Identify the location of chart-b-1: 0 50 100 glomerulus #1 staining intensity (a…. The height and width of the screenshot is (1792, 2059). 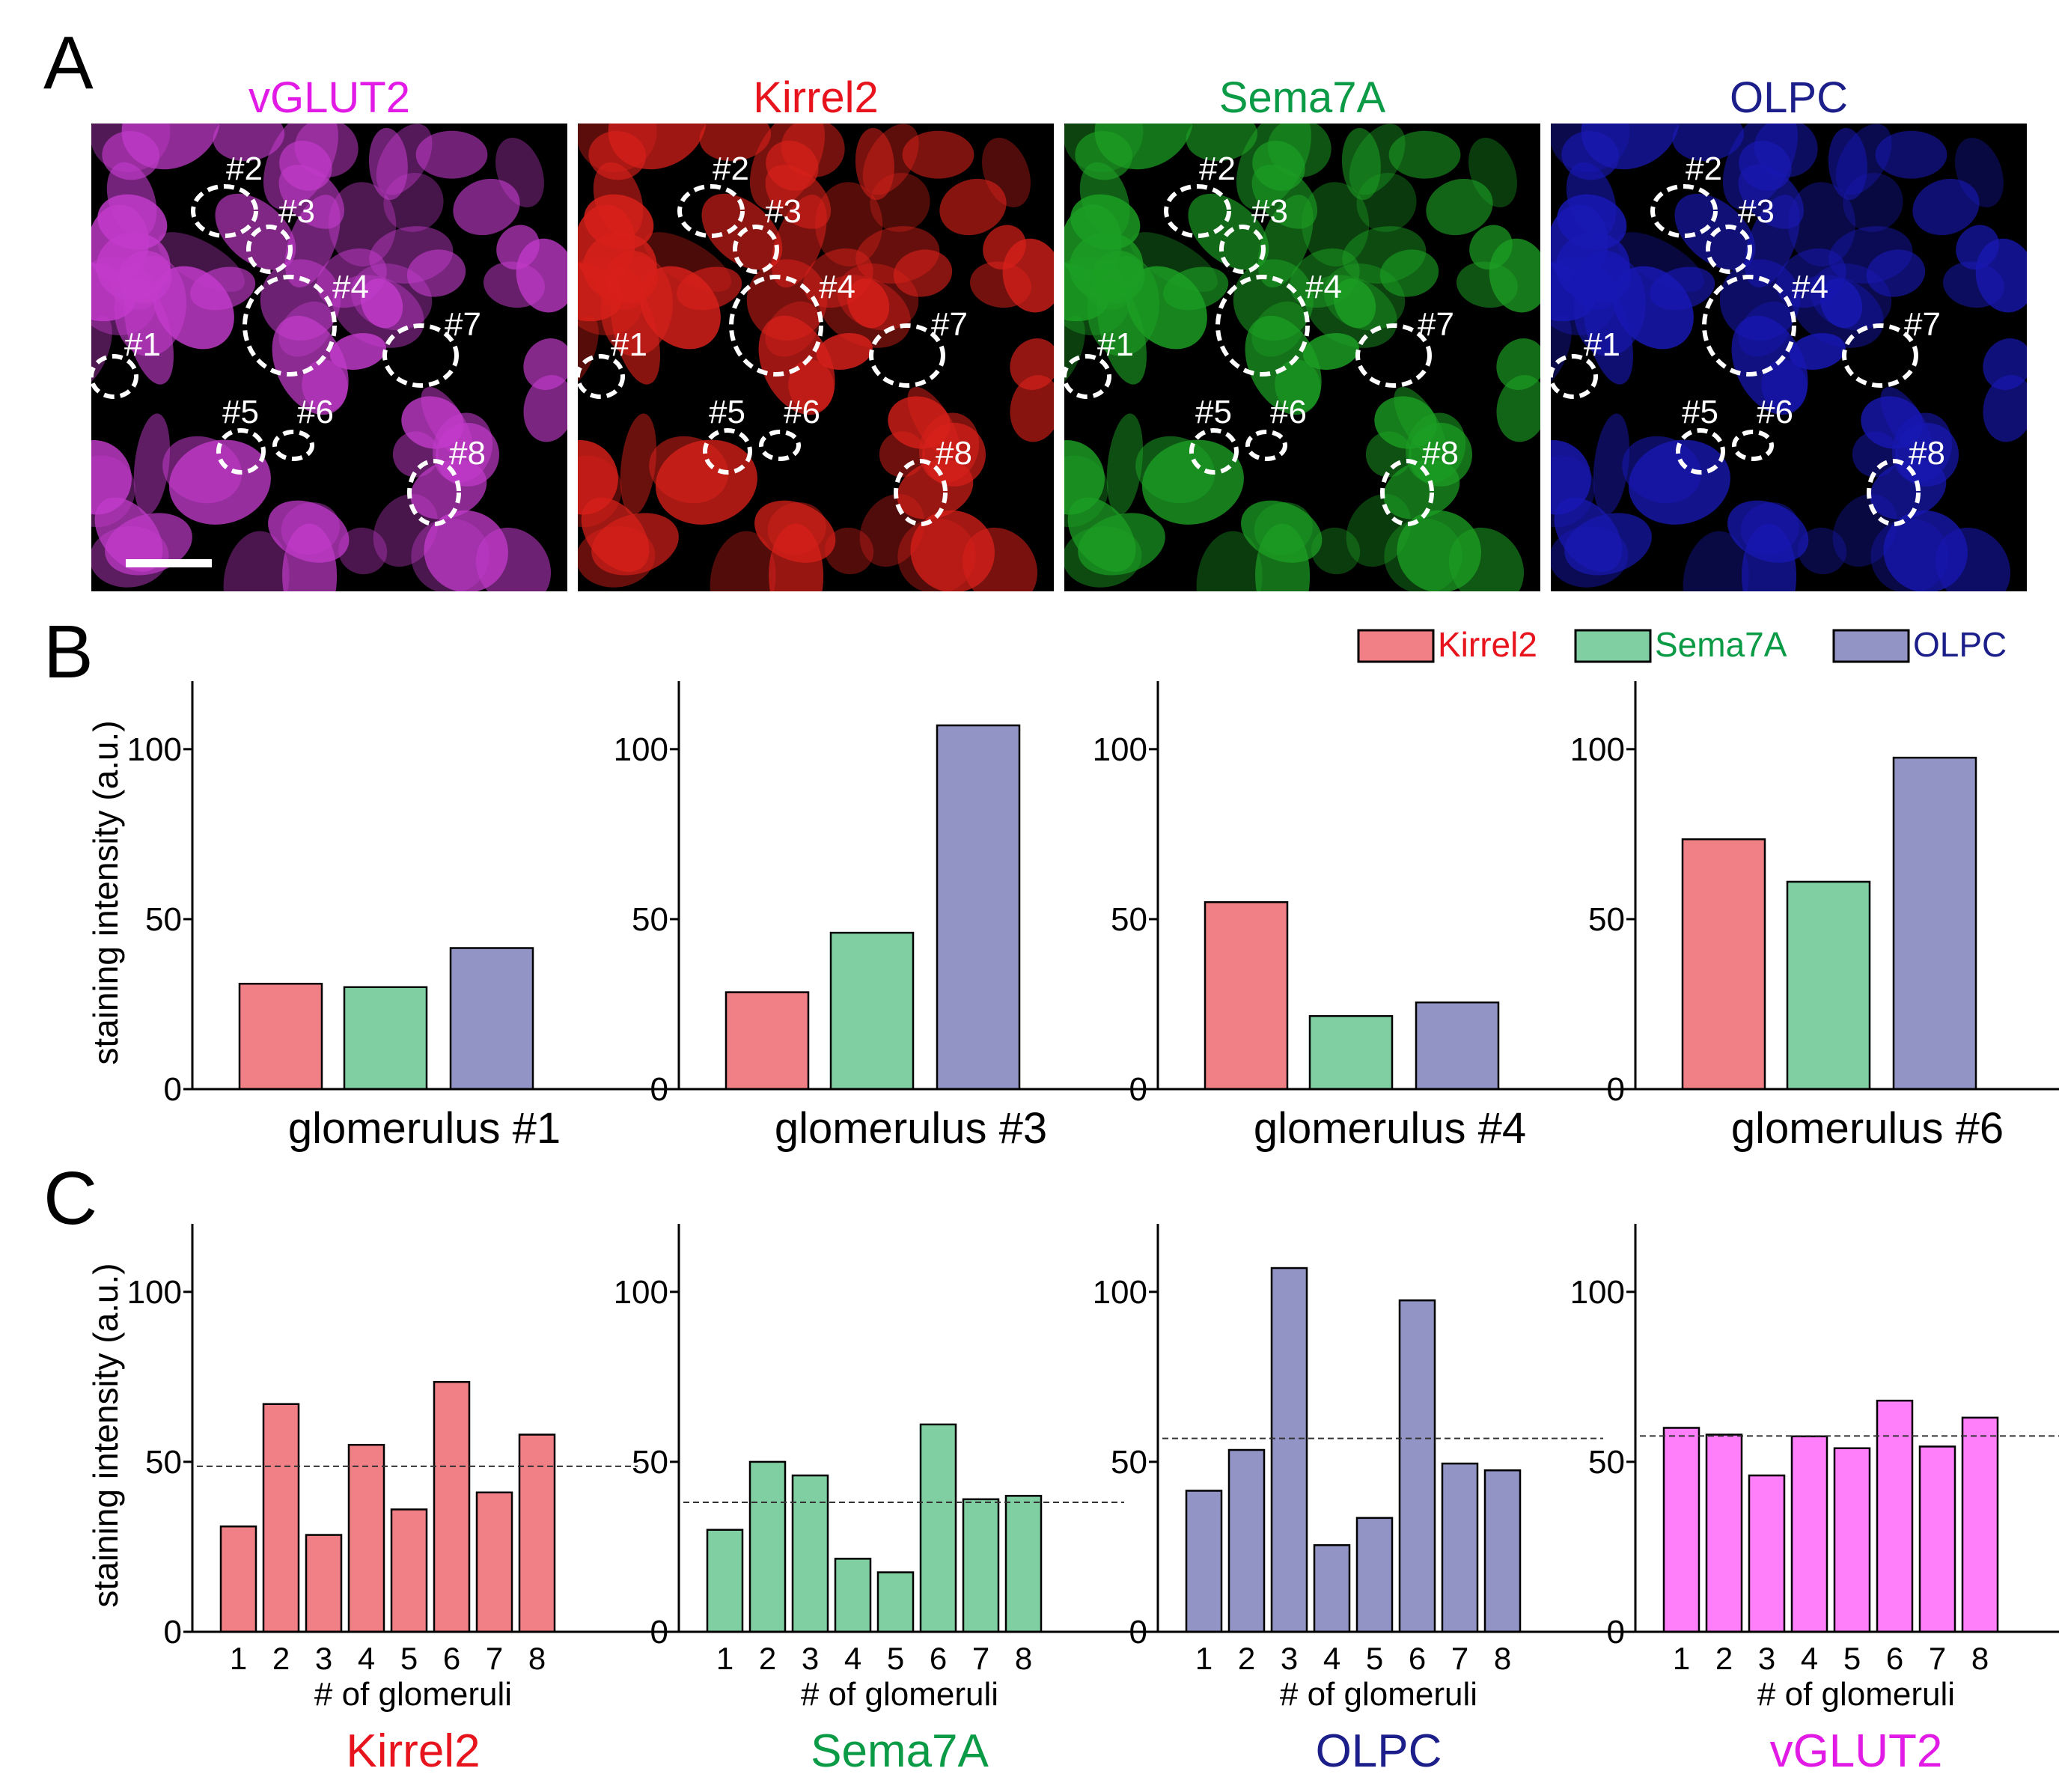
(390, 917).